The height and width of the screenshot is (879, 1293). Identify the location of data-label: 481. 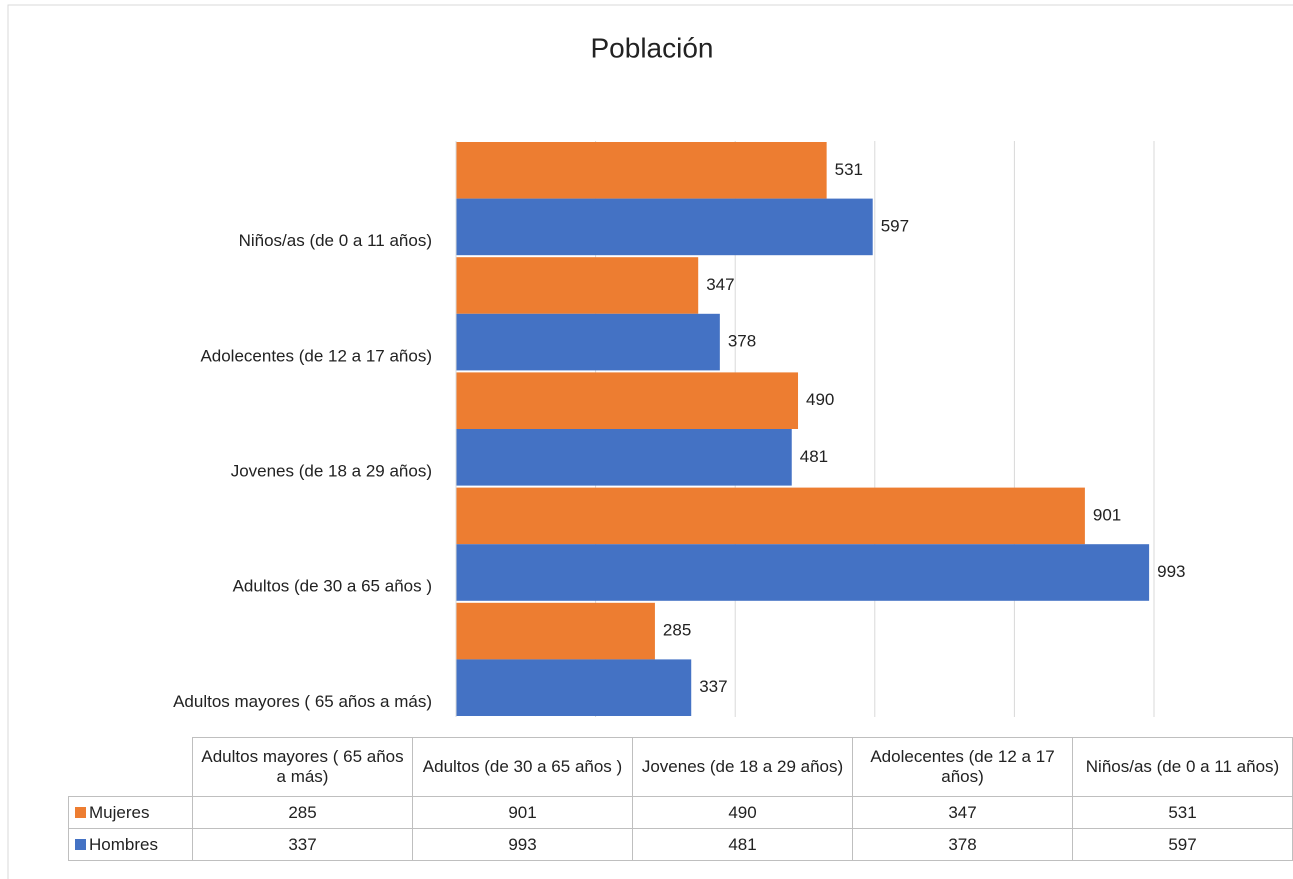
(814, 456).